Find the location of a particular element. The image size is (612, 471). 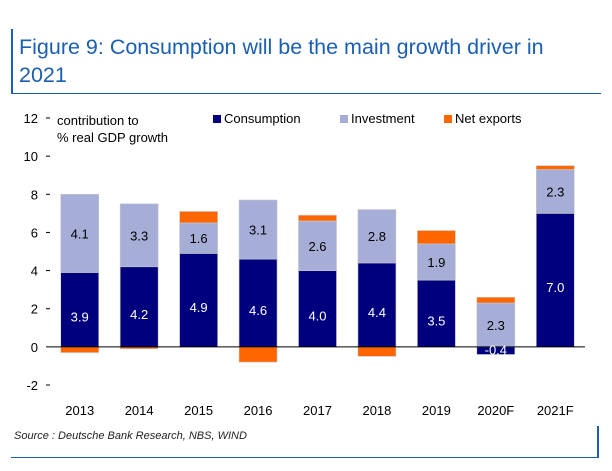

bar-net-exports-2019 is located at coordinates (436, 237).